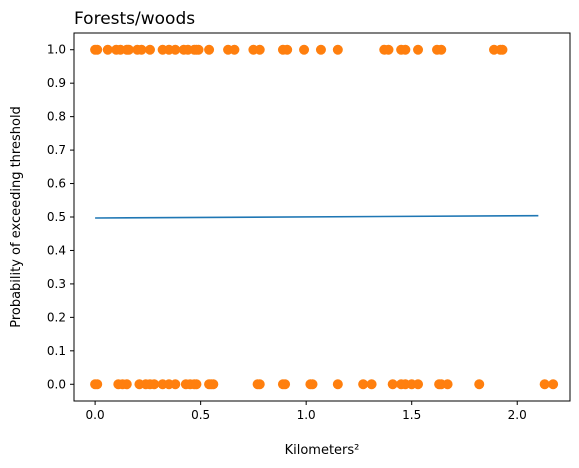 This screenshot has height=468, width=579. What do you see at coordinates (200, 415) in the screenshot?
I see `x-tick-label: 0.5` at bounding box center [200, 415].